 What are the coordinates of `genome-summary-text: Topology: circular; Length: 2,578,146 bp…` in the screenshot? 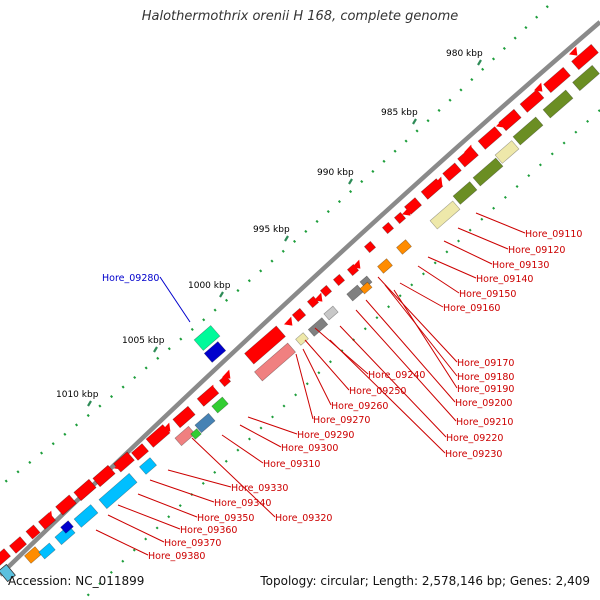 It's located at (425, 581).